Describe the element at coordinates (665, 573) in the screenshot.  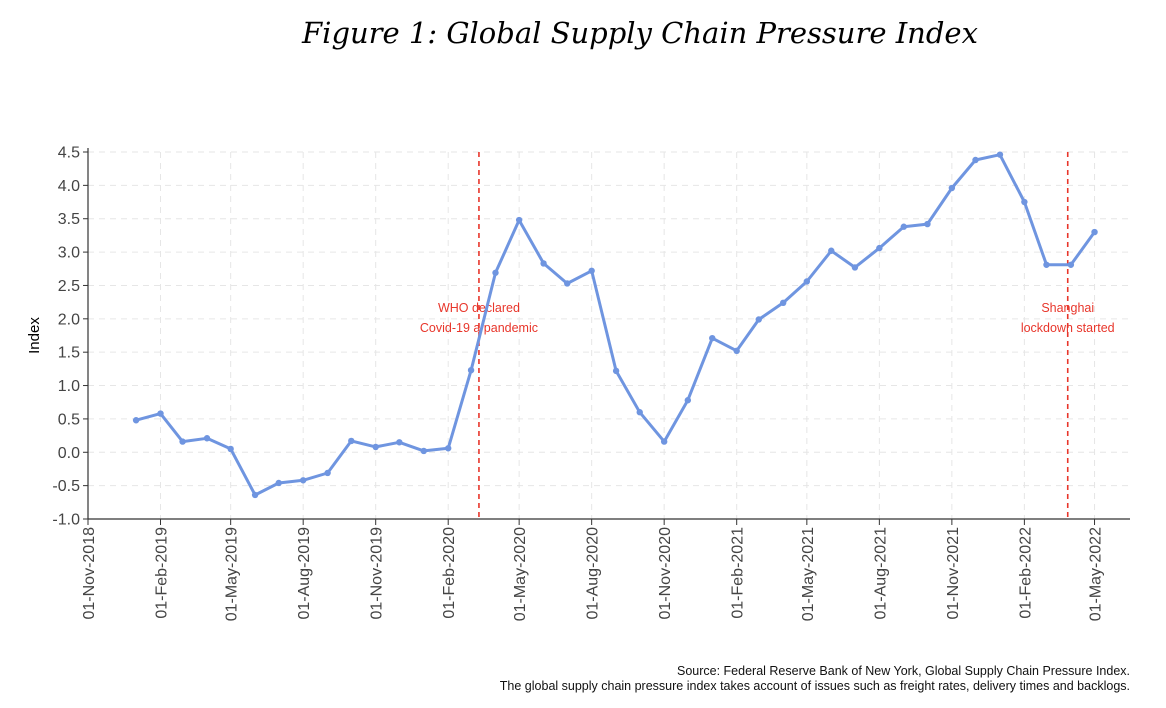
I see `x-tick-label: 01-Nov-2020` at that location.